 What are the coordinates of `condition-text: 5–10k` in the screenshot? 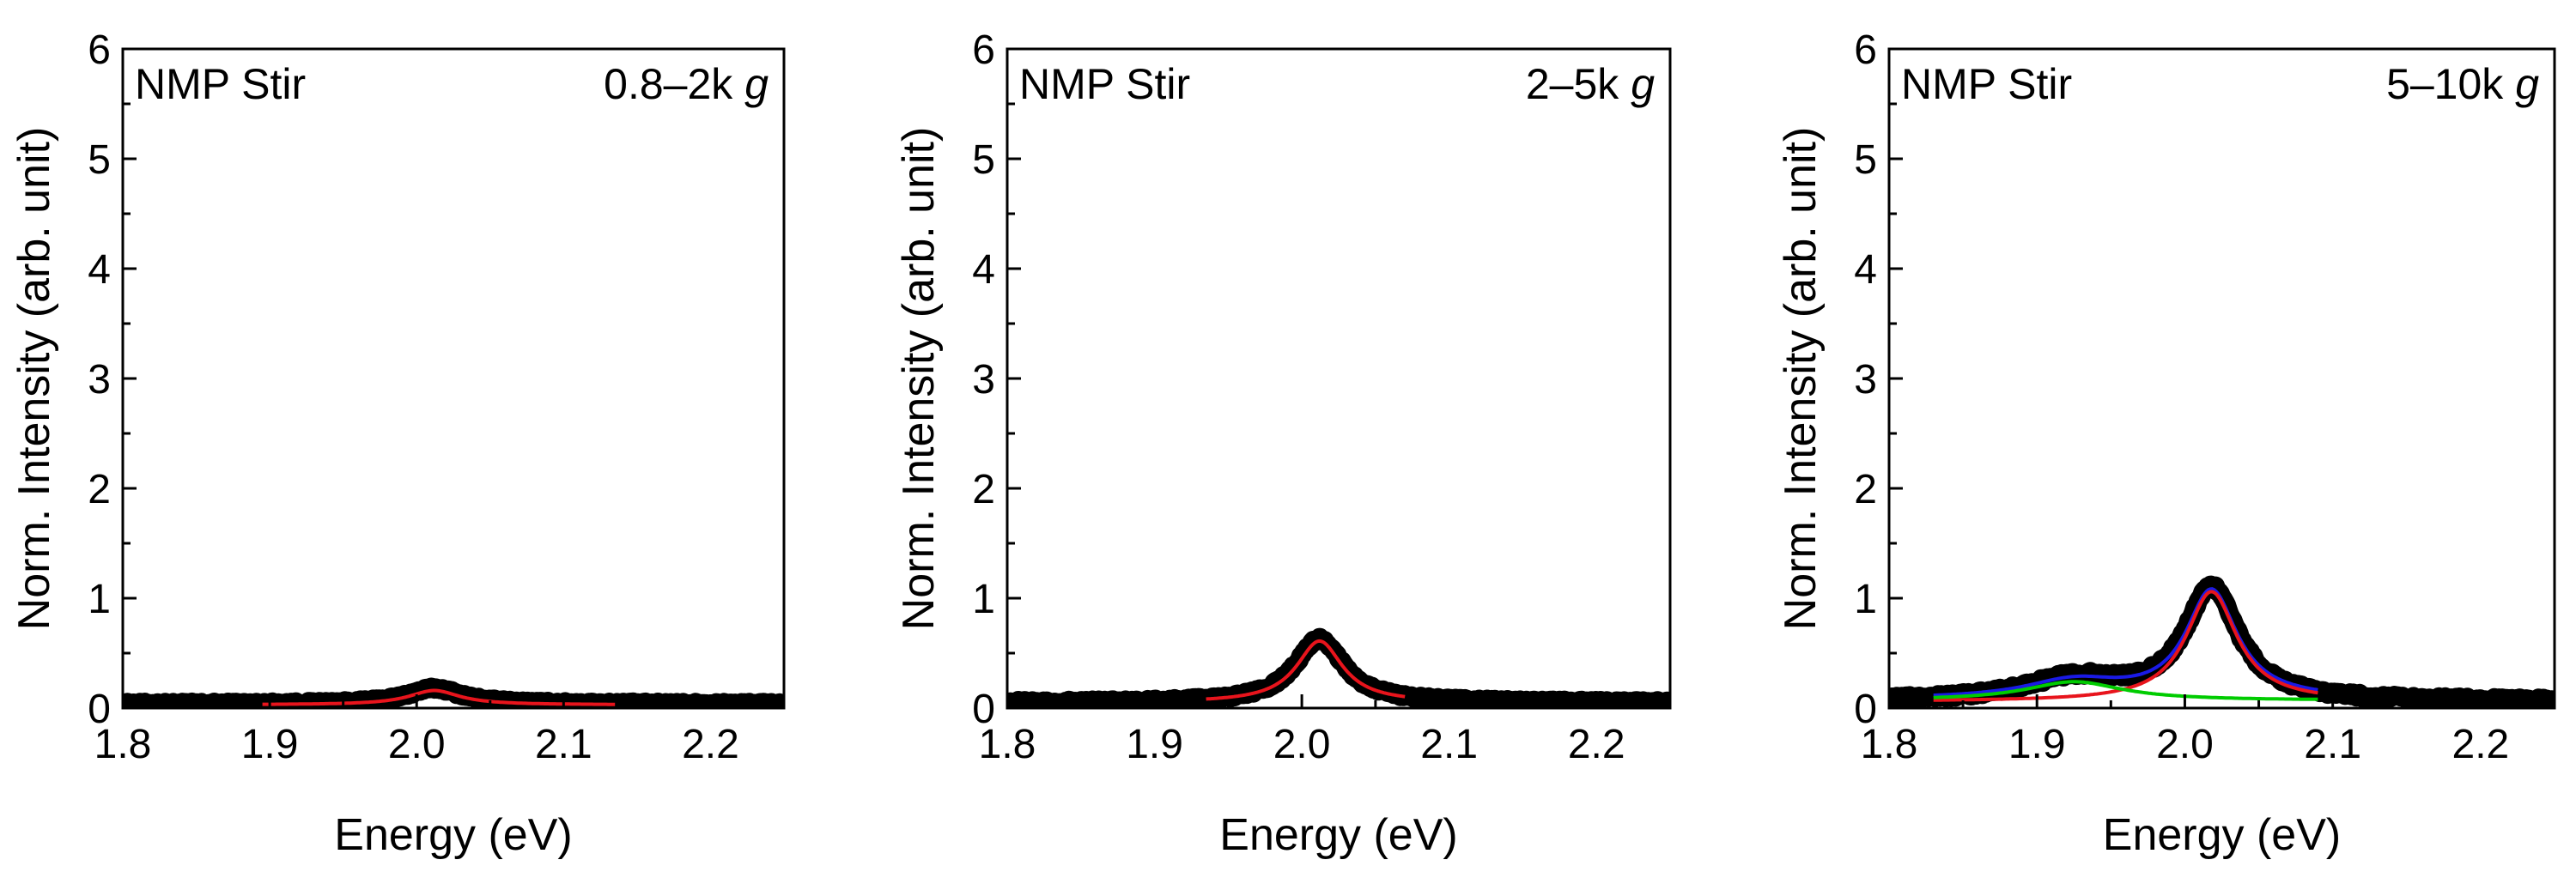 It's located at (2450, 84).